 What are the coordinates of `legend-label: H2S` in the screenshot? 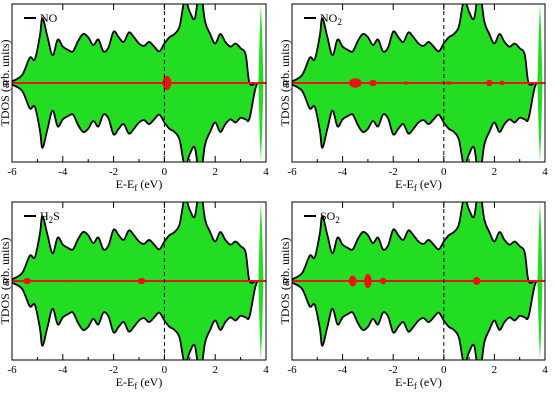 It's located at (50, 217).